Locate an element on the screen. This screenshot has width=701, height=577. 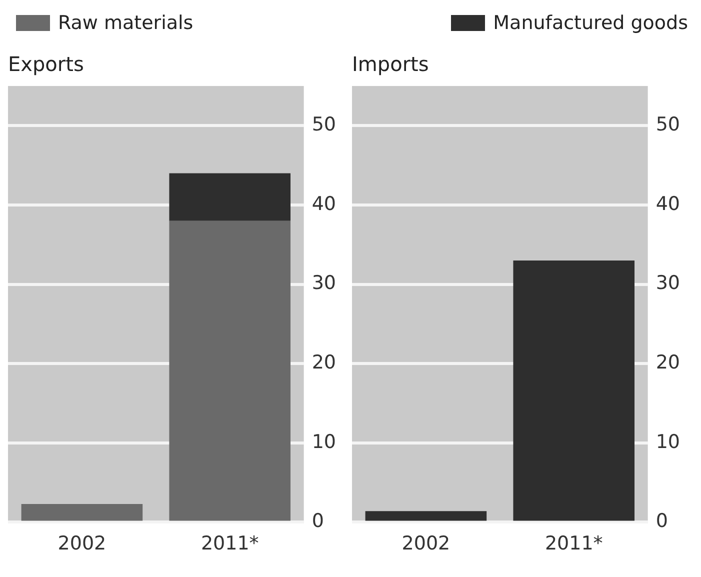
chart-title: Exports is located at coordinates (46, 64).